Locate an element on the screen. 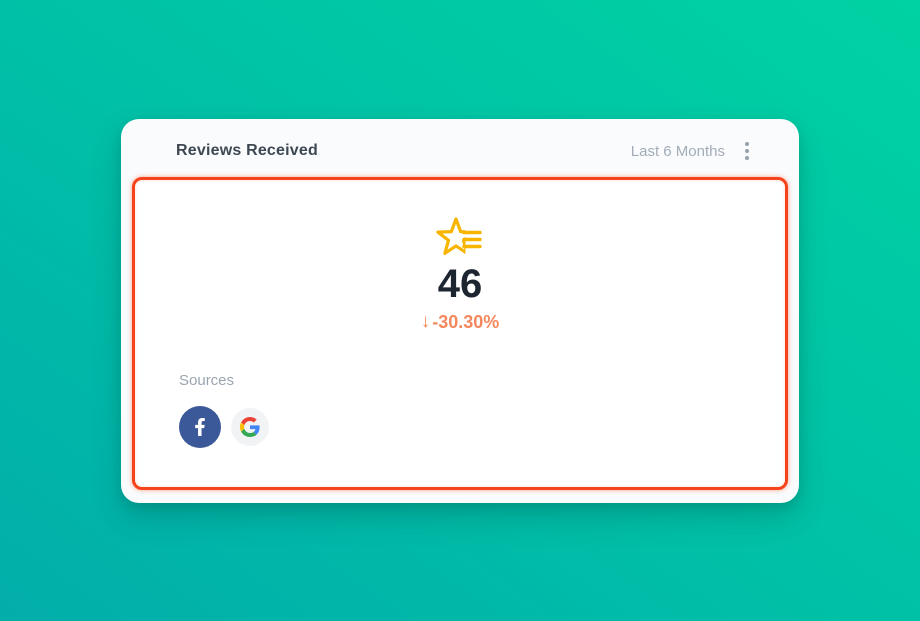 This screenshot has height=621, width=920. card-title: Reviews Received is located at coordinates (247, 150).